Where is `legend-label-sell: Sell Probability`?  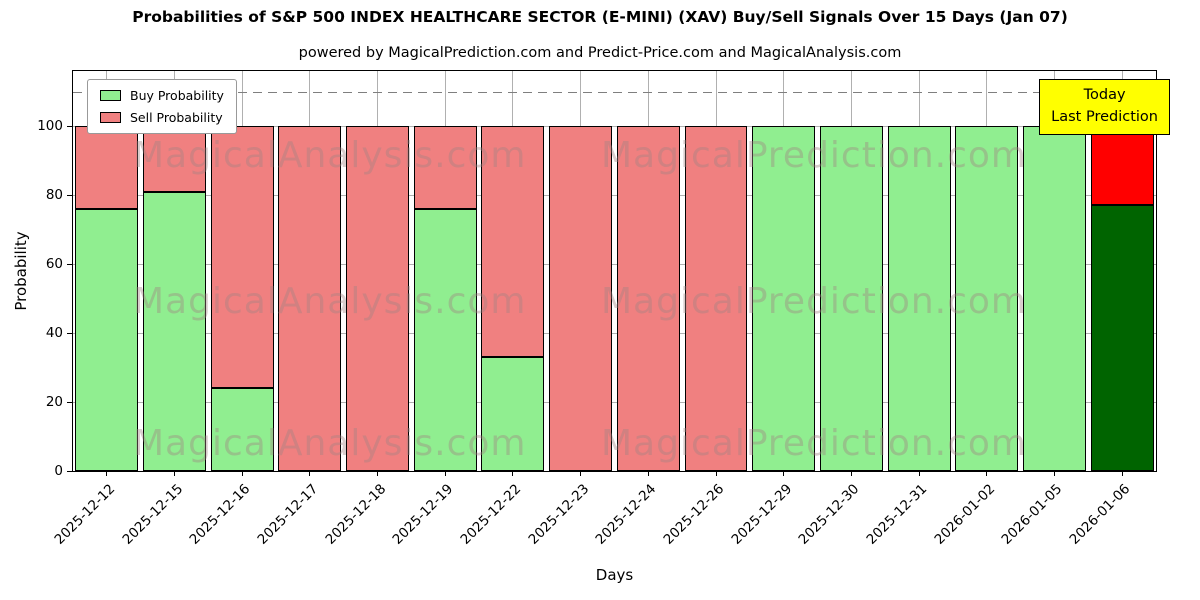 legend-label-sell: Sell Probability is located at coordinates (176, 117).